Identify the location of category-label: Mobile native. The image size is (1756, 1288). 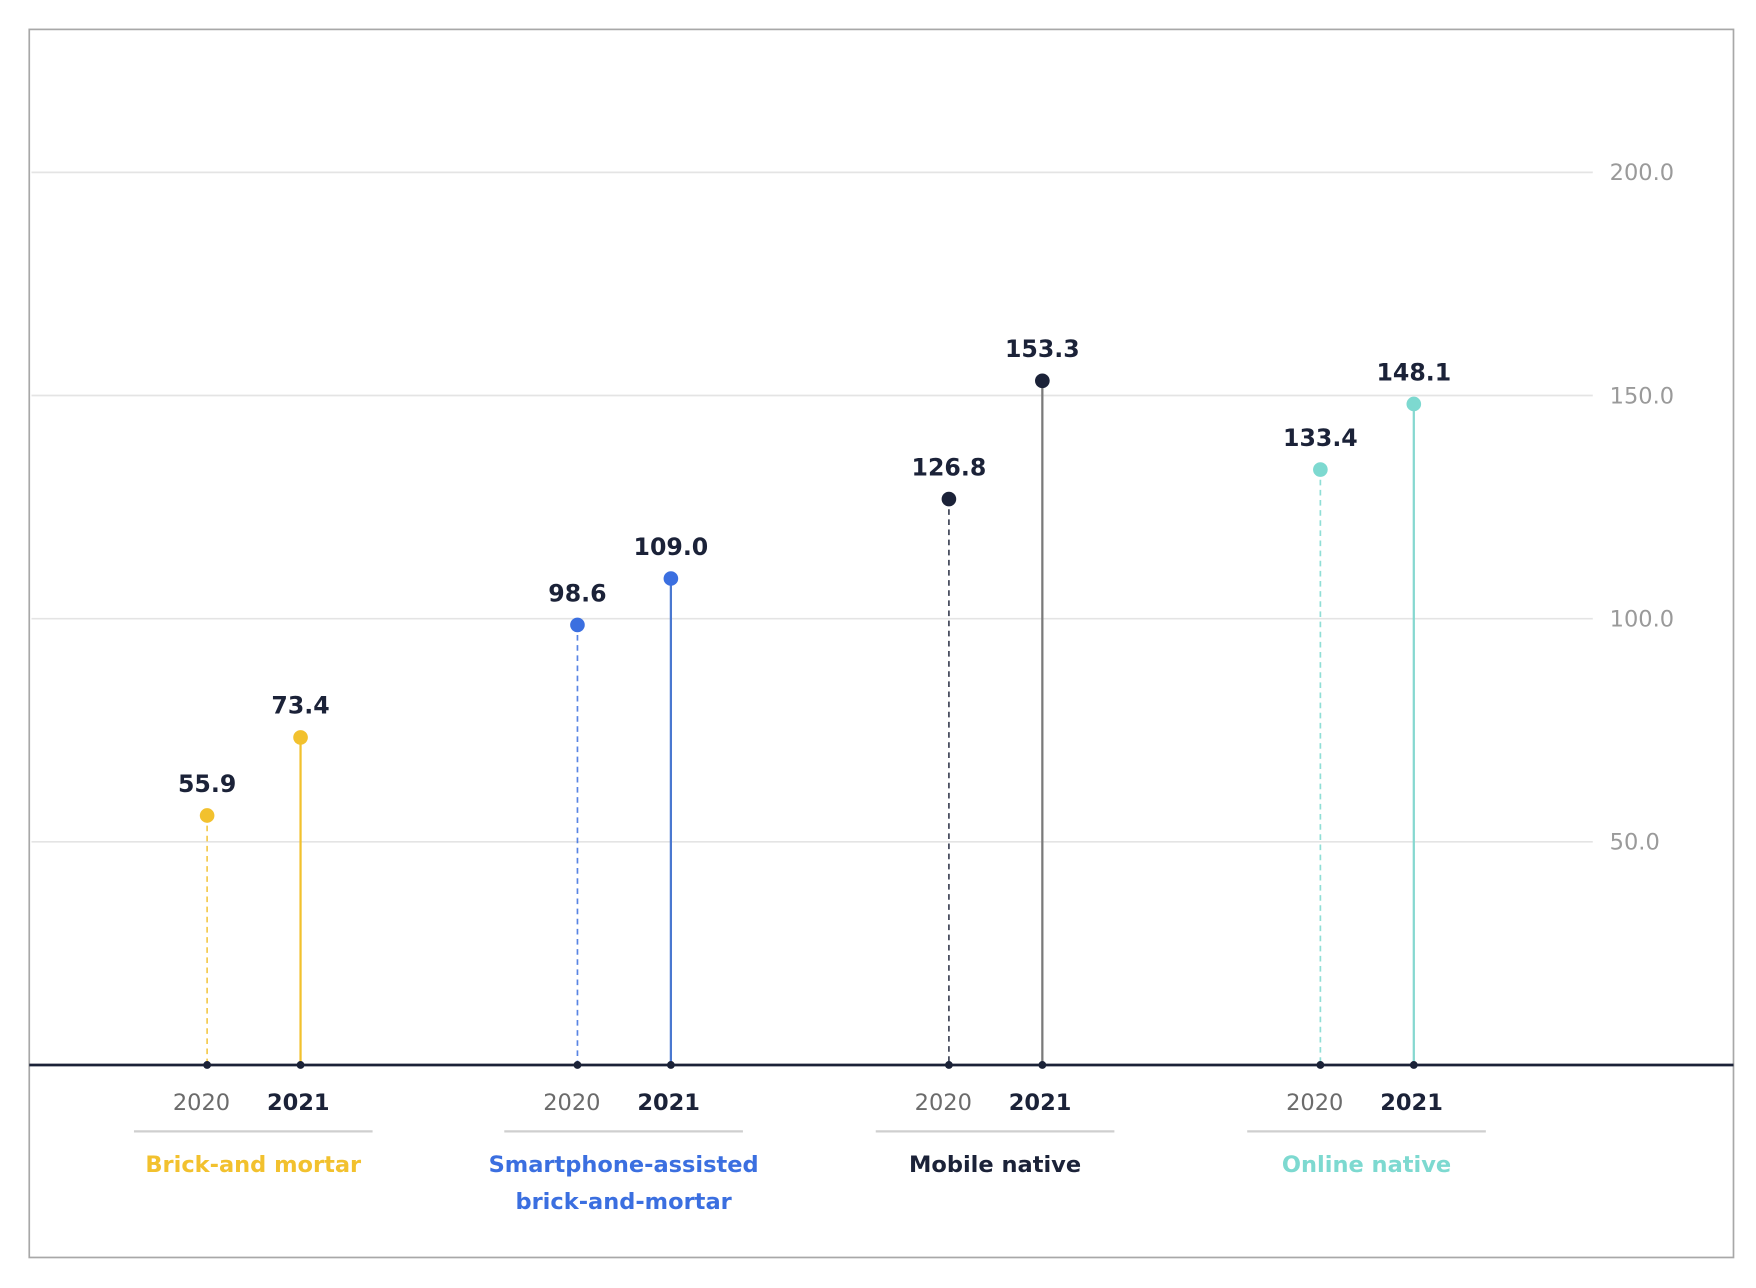
(995, 1165).